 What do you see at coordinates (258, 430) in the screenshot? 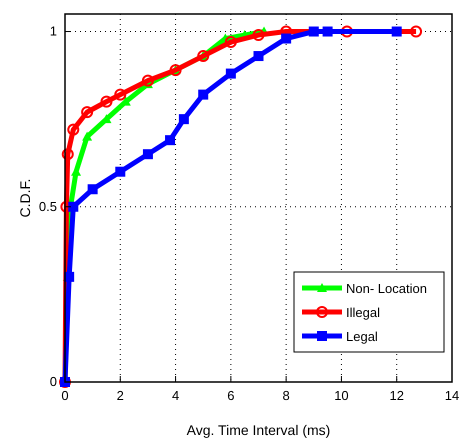
I see `x-axis-title: Avg. Time Interval (ms)` at bounding box center [258, 430].